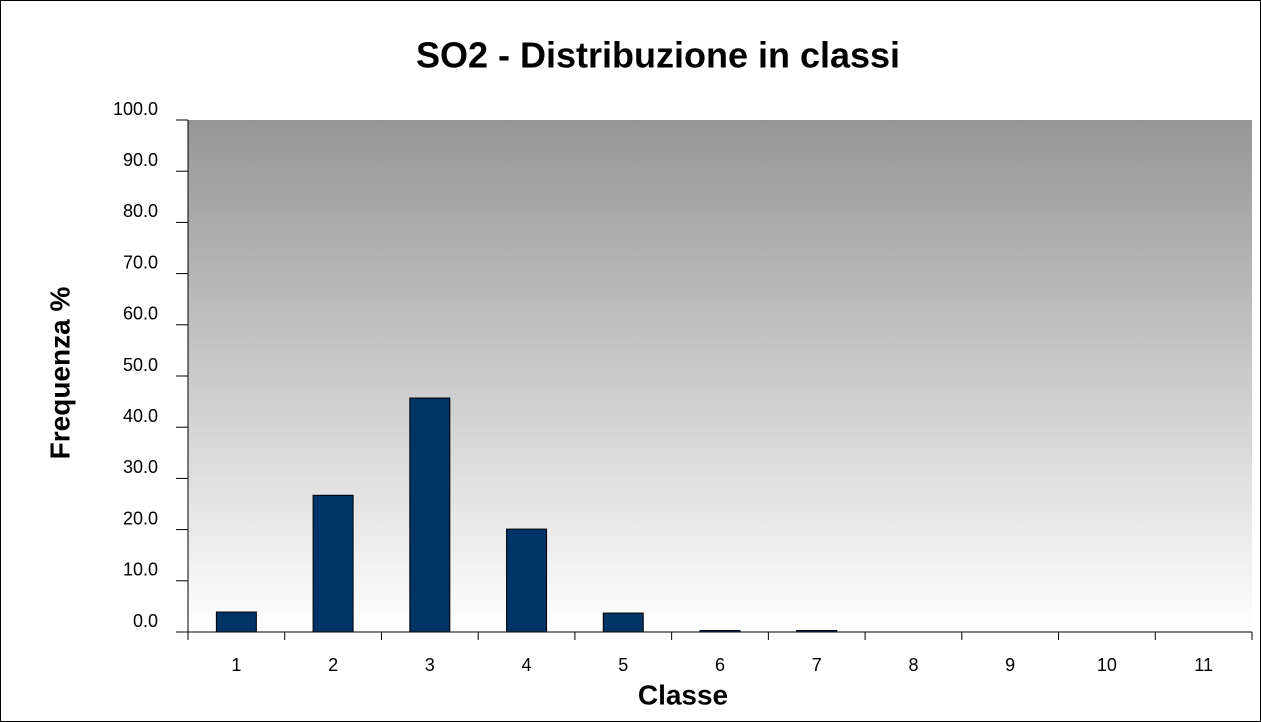  Describe the element at coordinates (527, 665) in the screenshot. I see `x-tick-label: 4` at that location.